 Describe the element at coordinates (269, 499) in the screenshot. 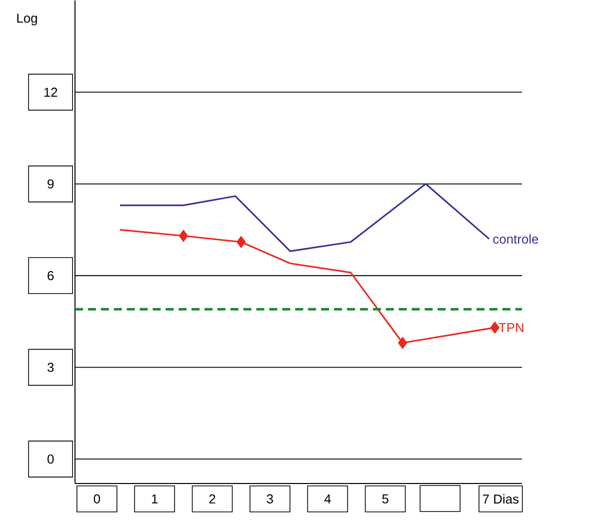

I see `x-tick-label: 3` at that location.